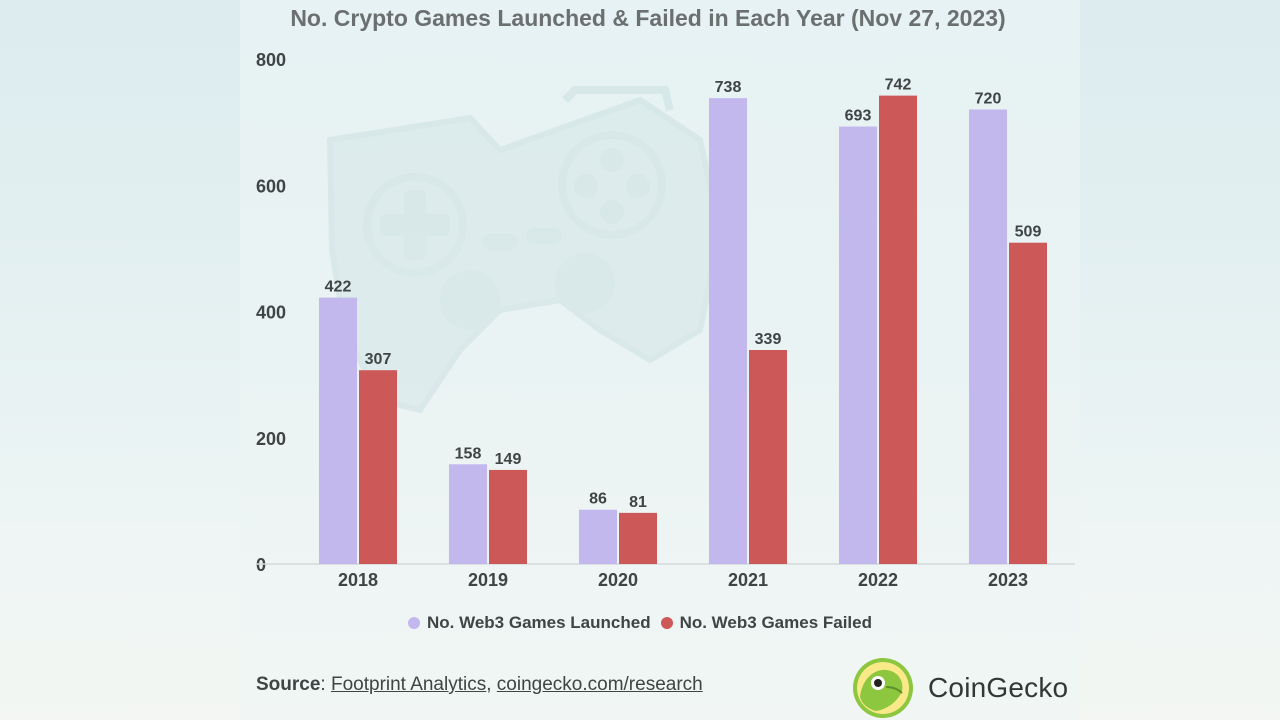 The height and width of the screenshot is (720, 1280). I want to click on data-label-failed-2021: 339, so click(768, 339).